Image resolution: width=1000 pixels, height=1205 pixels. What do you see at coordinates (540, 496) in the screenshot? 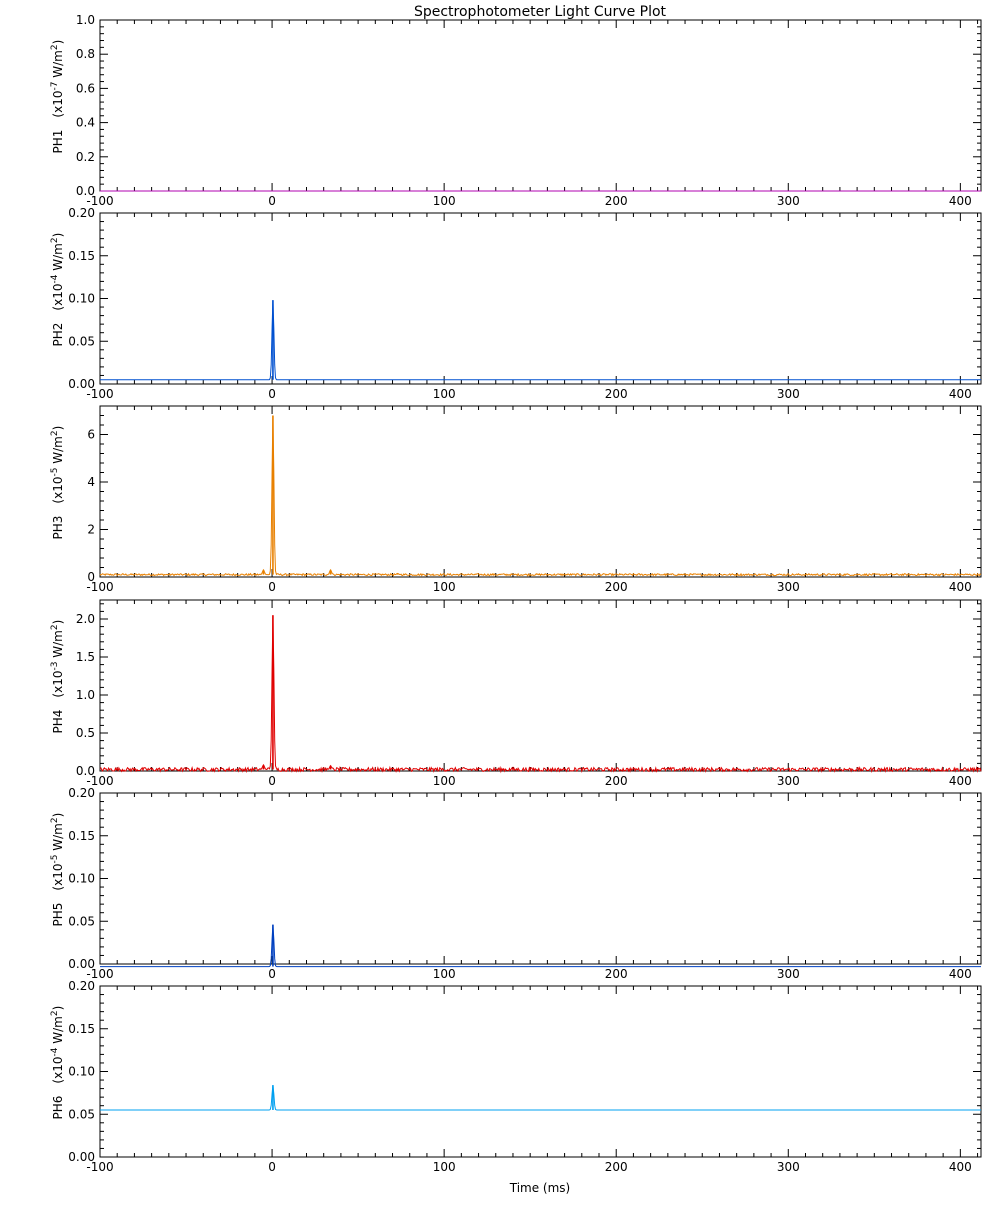
I see `series-line-ph3` at bounding box center [540, 496].